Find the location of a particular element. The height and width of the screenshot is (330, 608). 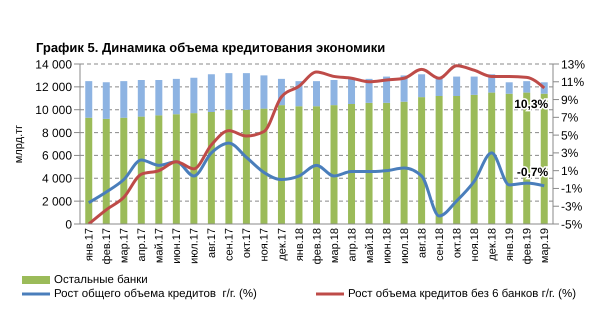

x-tick-label: апр.18 is located at coordinates (352, 245).